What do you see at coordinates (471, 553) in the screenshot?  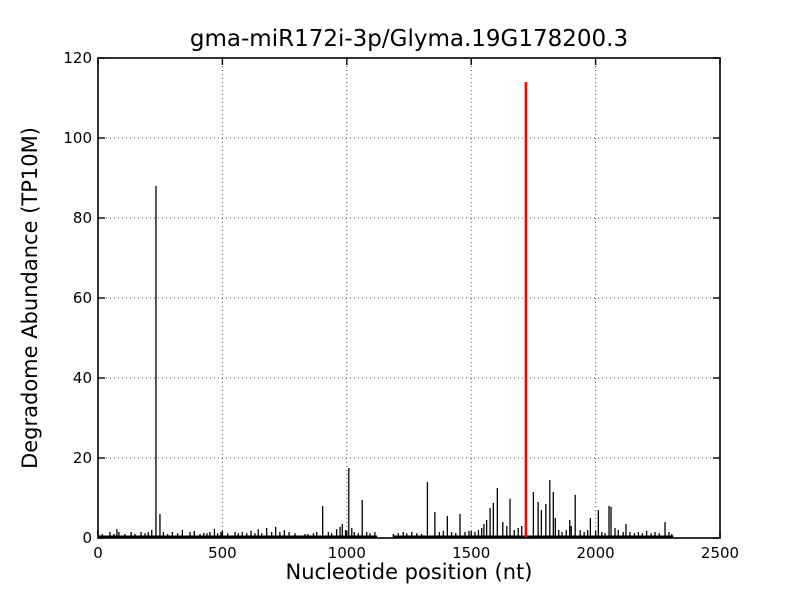 I see `x-tick-label: 1500` at bounding box center [471, 553].